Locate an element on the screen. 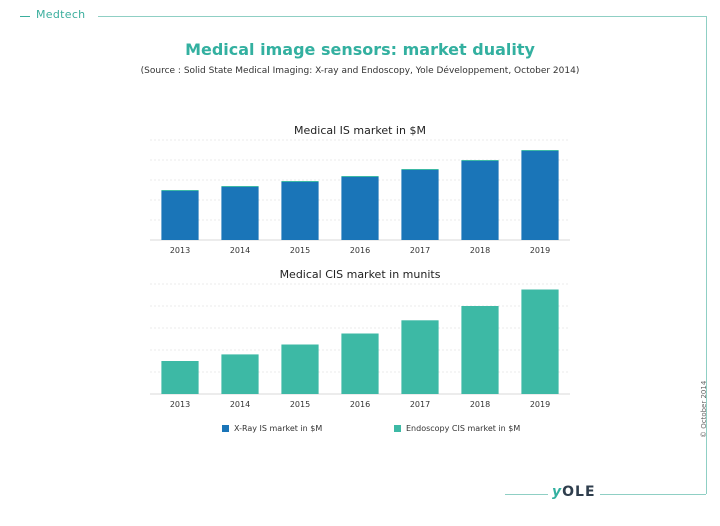 Image resolution: width=720 pixels, height=526 pixels. frame-bottom-line is located at coordinates (605, 494).